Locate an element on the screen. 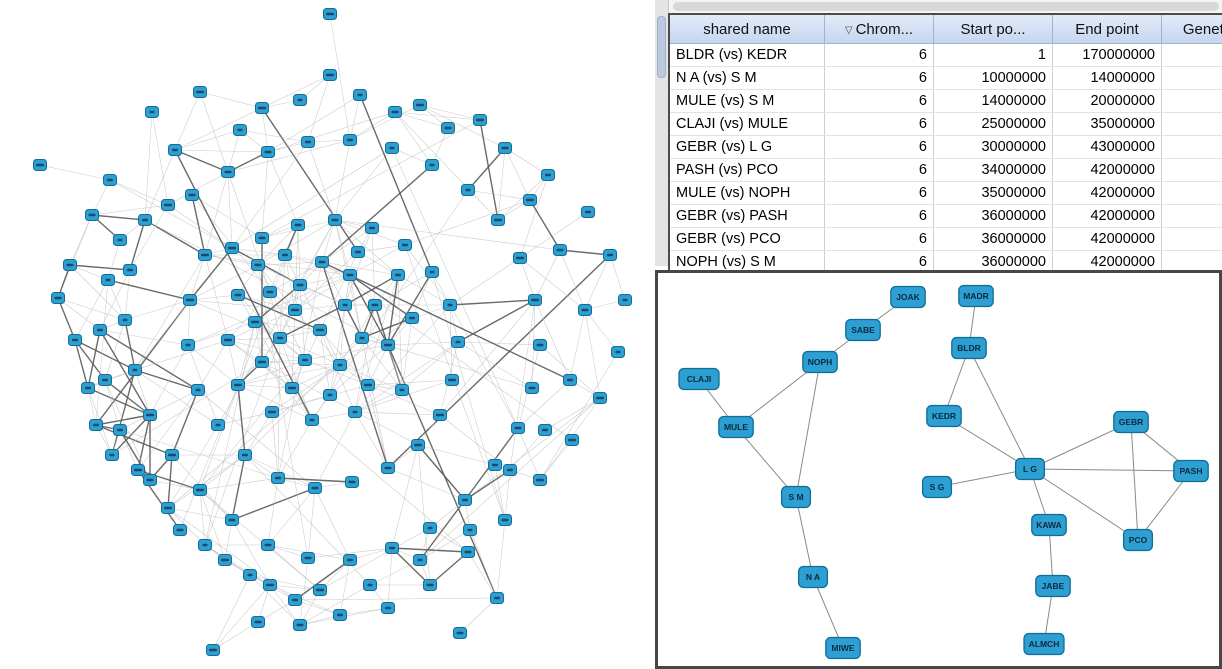  scrollbar-thumb is located at coordinates (661, 47).